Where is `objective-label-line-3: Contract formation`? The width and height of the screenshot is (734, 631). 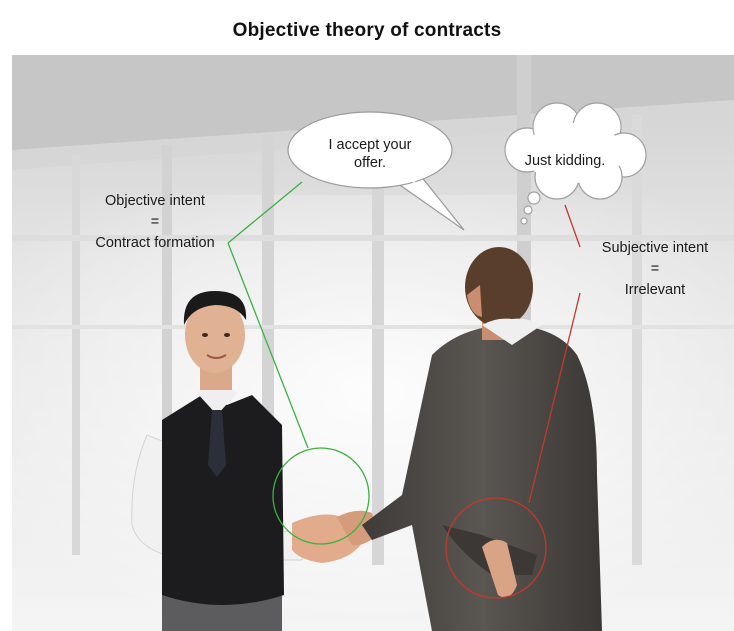 objective-label-line-3: Contract formation is located at coordinates (155, 243).